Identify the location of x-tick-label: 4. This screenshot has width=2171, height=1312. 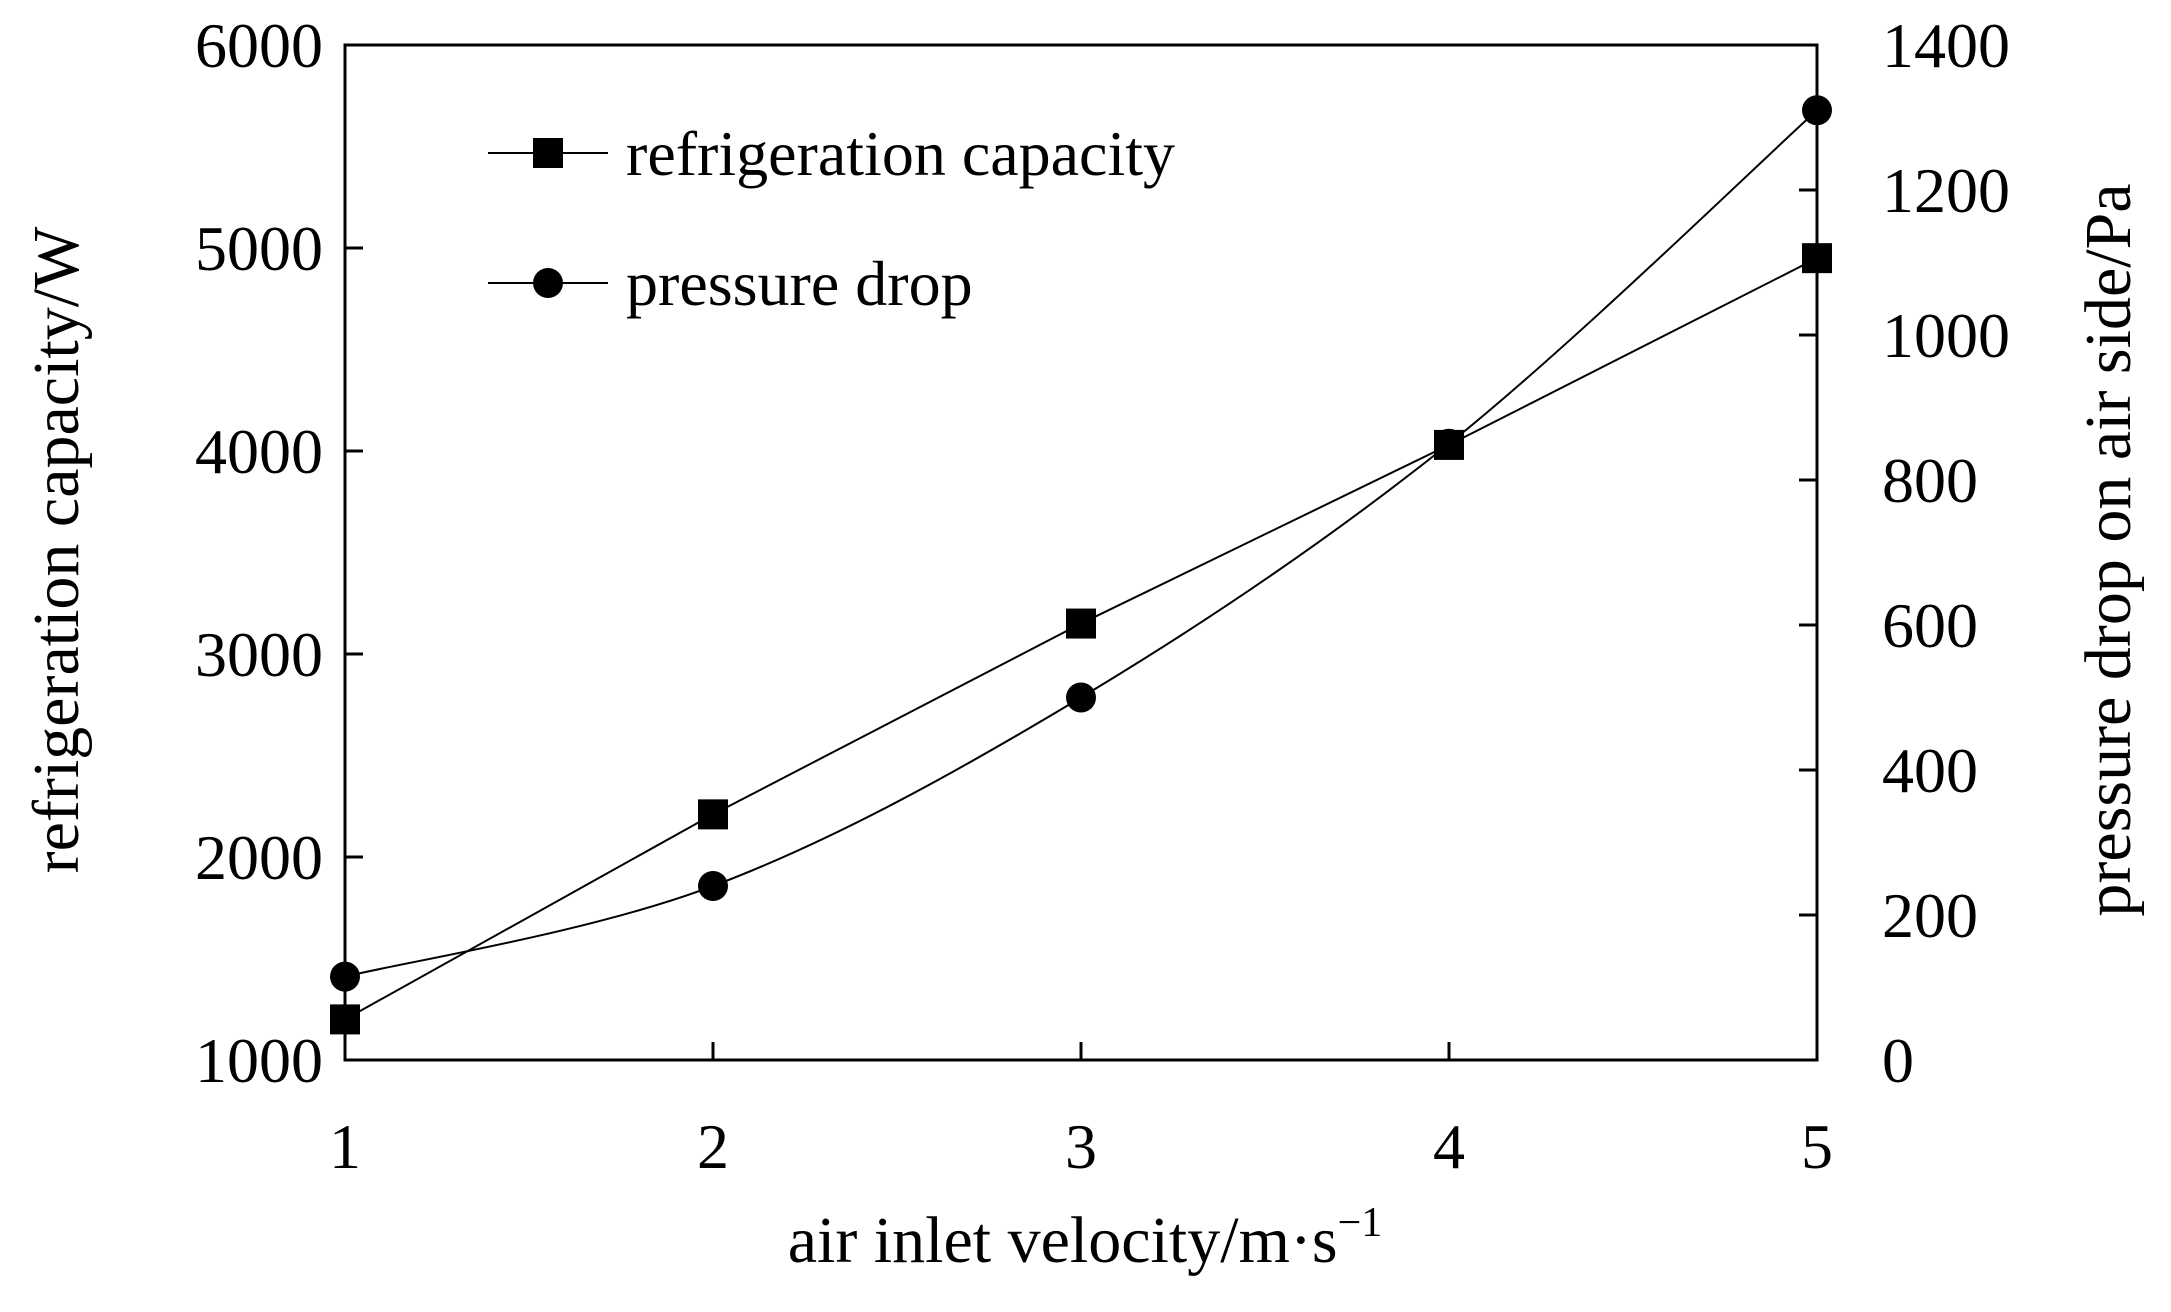
(1449, 1146).